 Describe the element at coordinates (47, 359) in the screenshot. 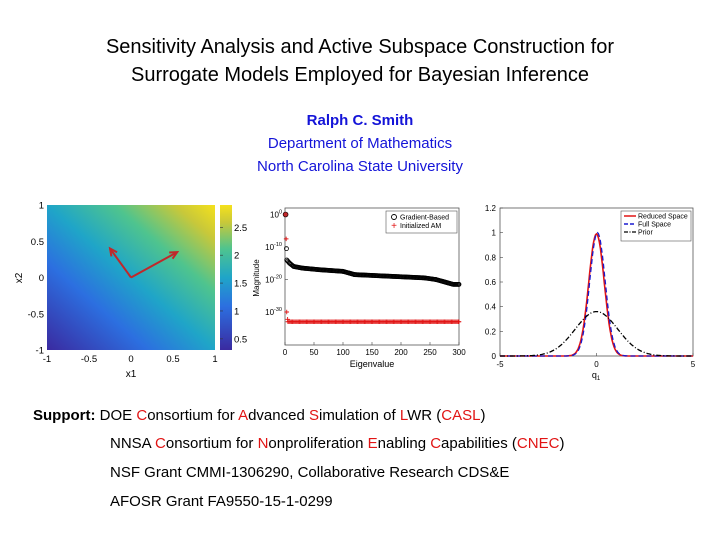

I see `x-tick-label: -1` at that location.